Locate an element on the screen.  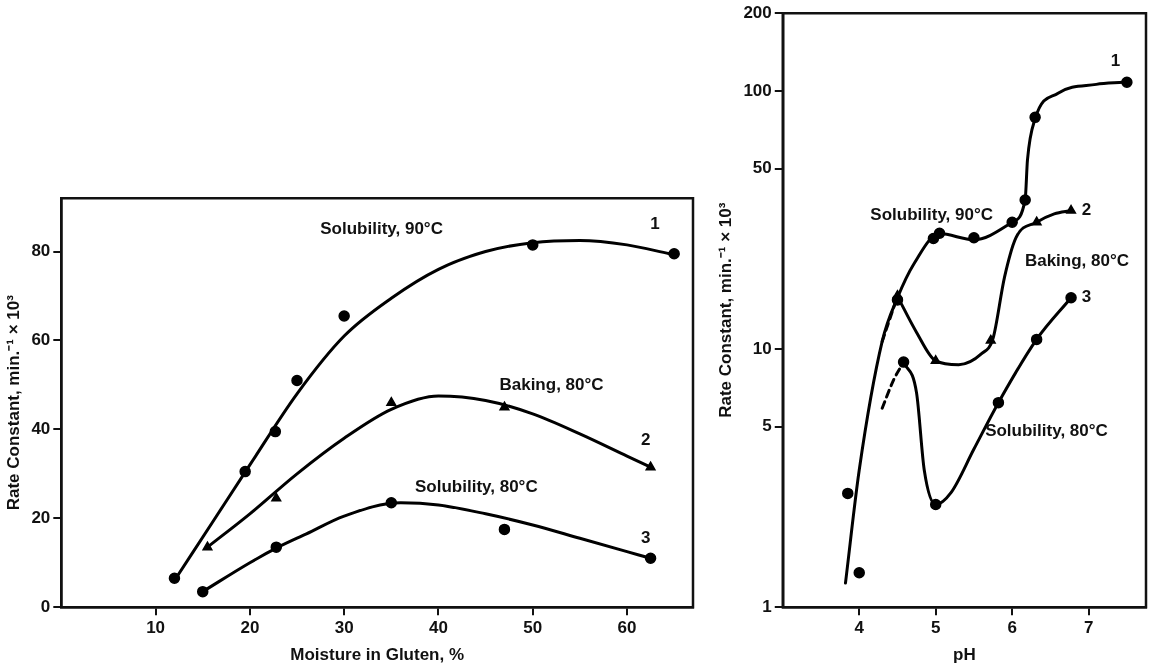
y-tick-label: 50 is located at coordinates (762, 168).